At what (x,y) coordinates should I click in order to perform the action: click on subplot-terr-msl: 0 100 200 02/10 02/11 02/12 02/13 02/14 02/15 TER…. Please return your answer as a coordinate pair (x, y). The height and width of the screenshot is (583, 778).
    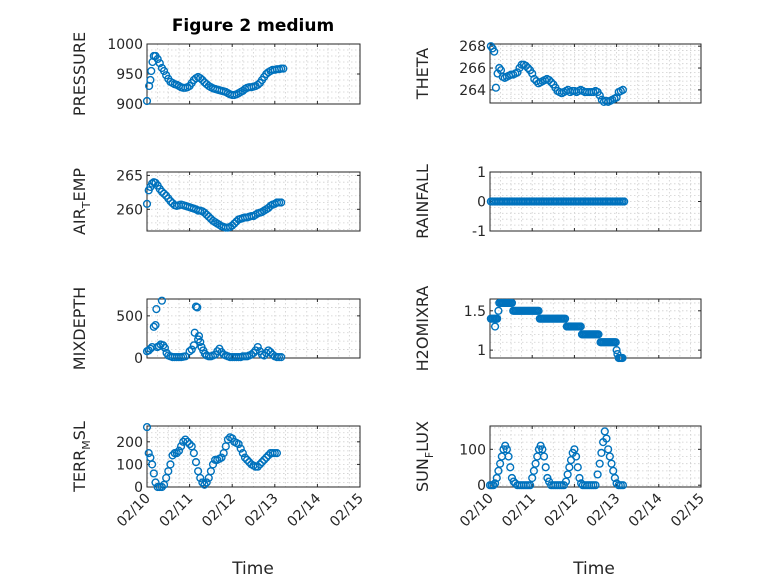
    Looking at the image, I should click on (218, 475).